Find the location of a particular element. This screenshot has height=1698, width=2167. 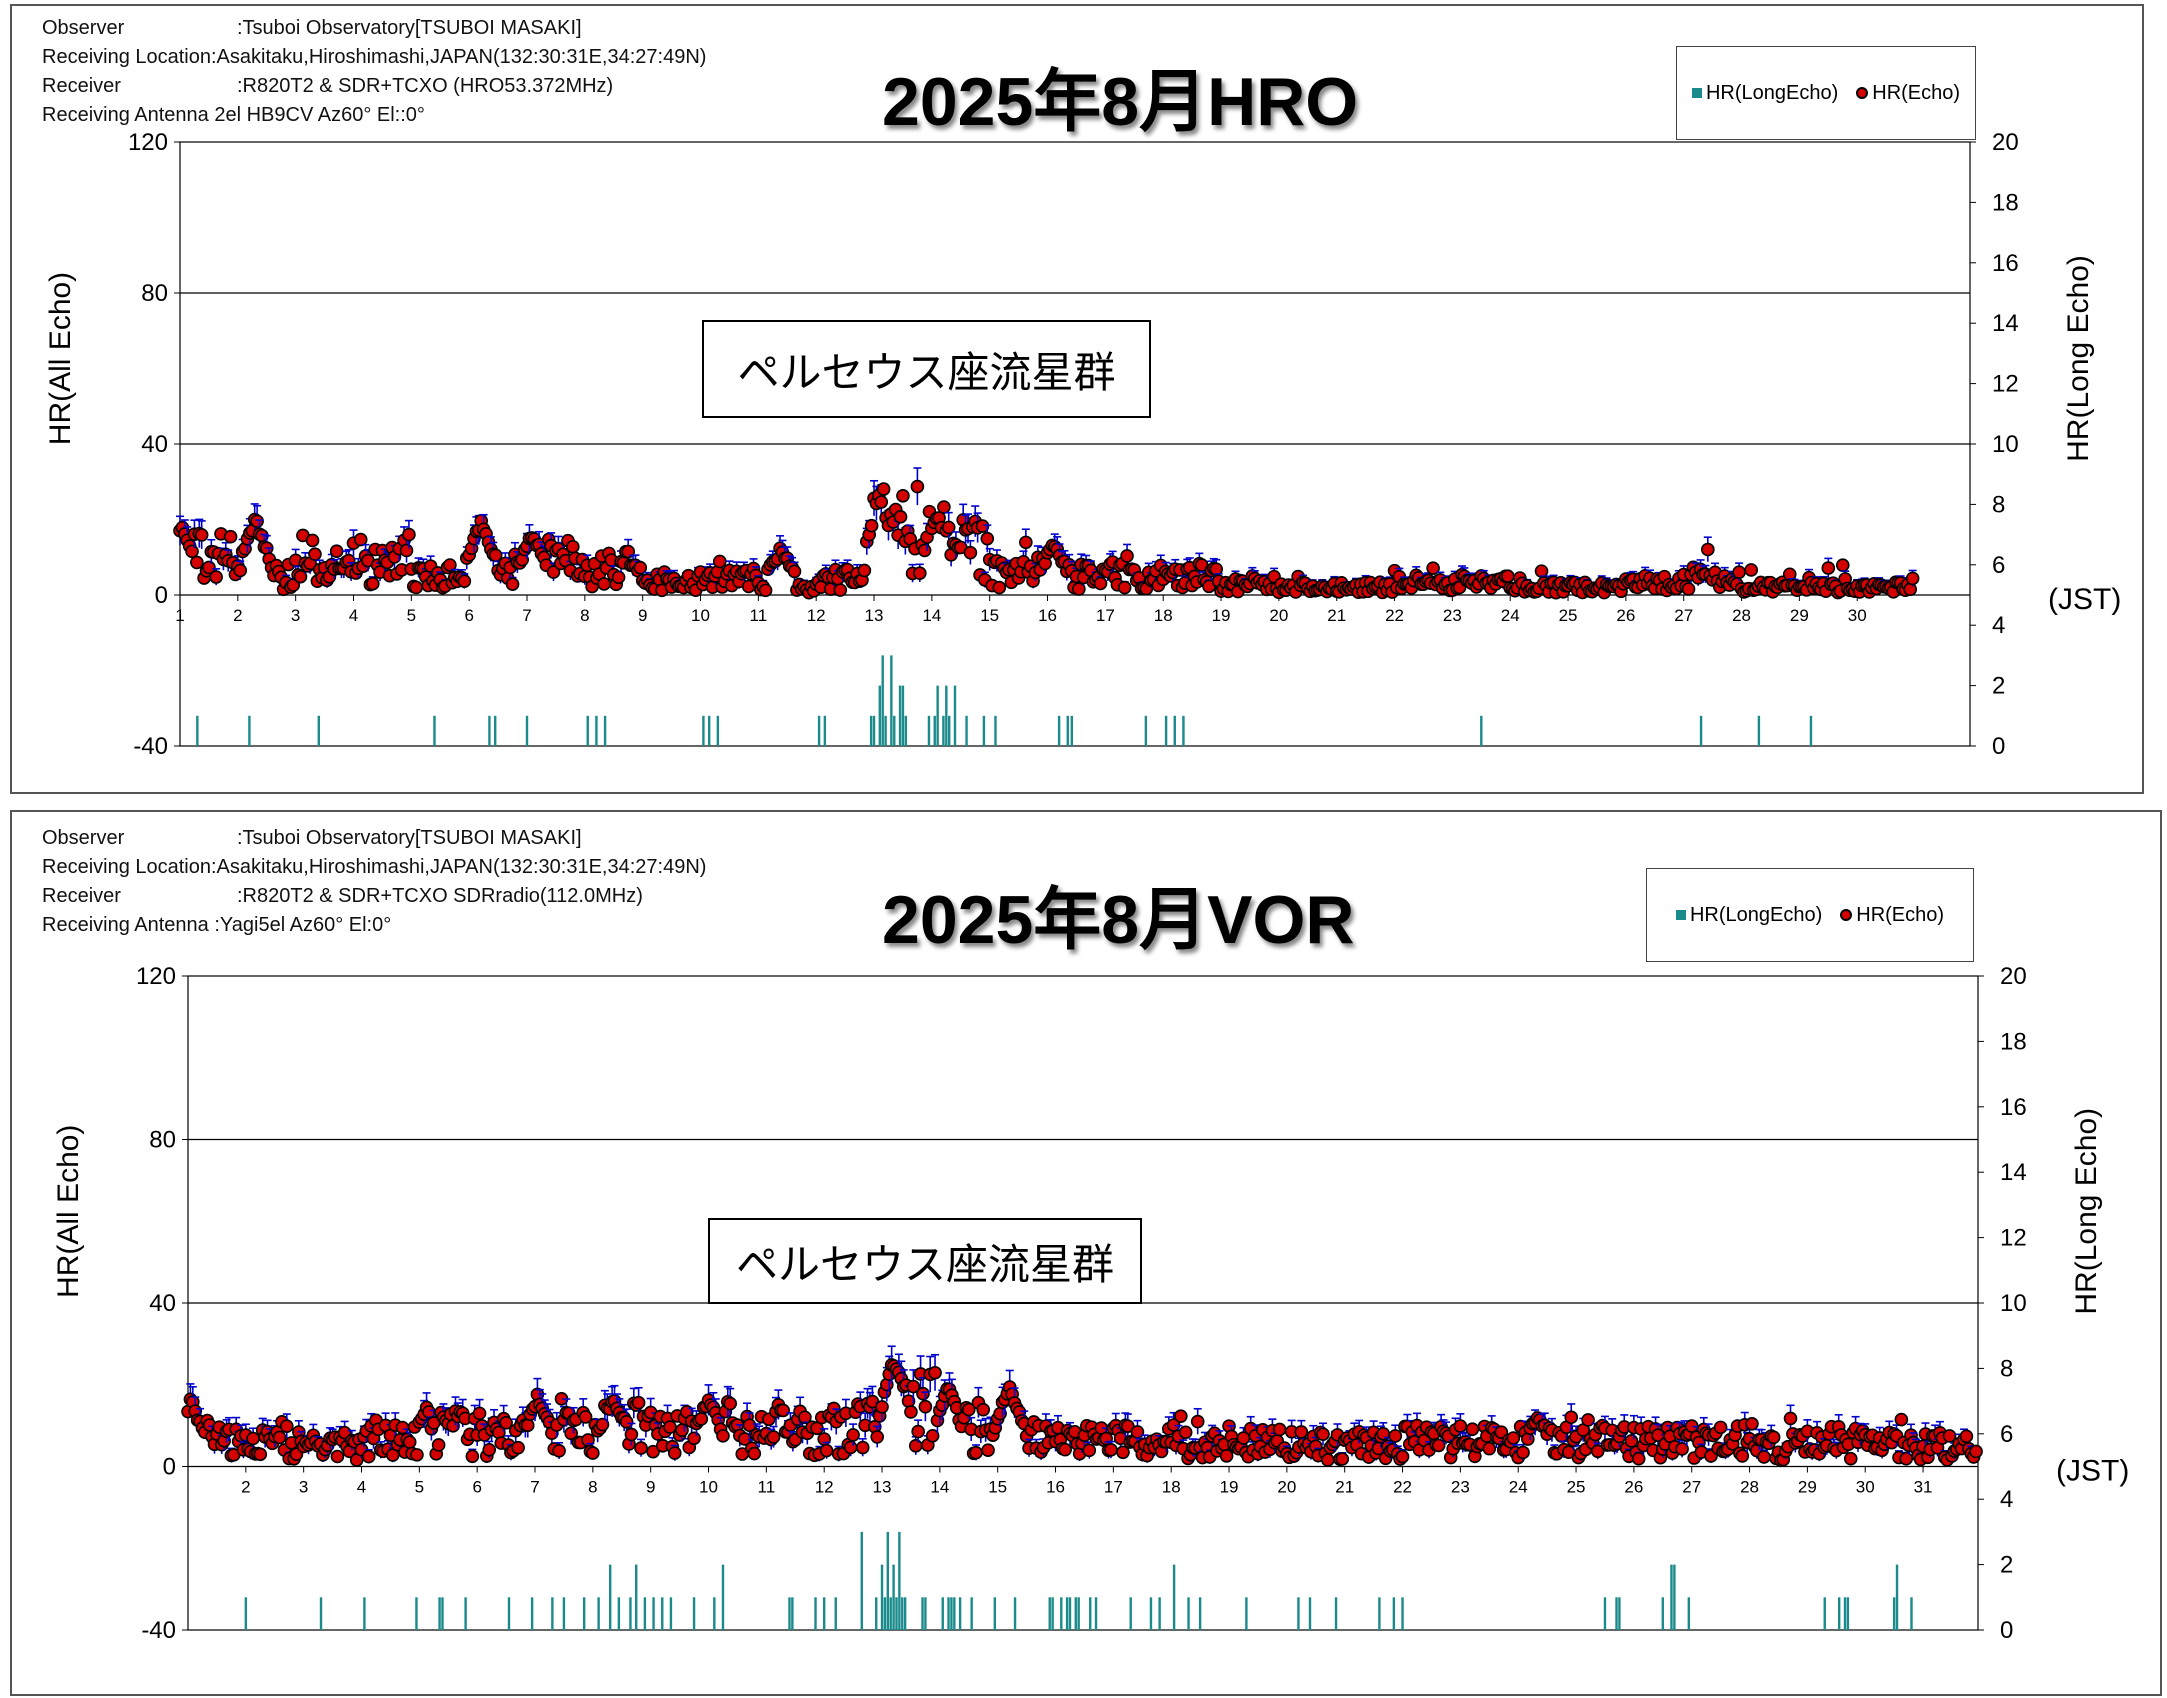

x-tick-label: 31 is located at coordinates (1923, 1487).